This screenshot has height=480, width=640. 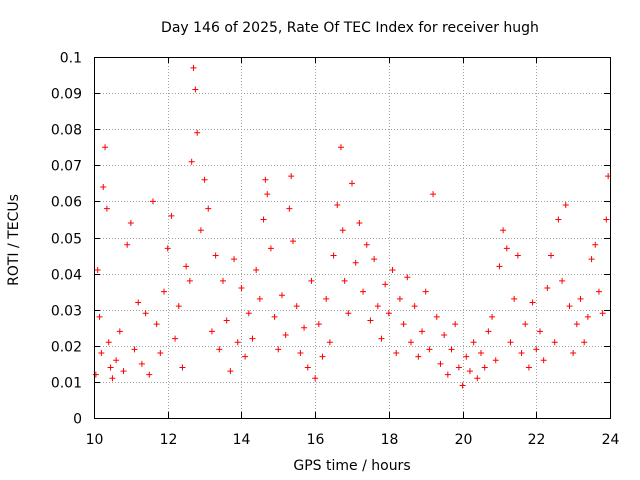 I want to click on x-axis-label: GPS time / hours, so click(x=351, y=466).